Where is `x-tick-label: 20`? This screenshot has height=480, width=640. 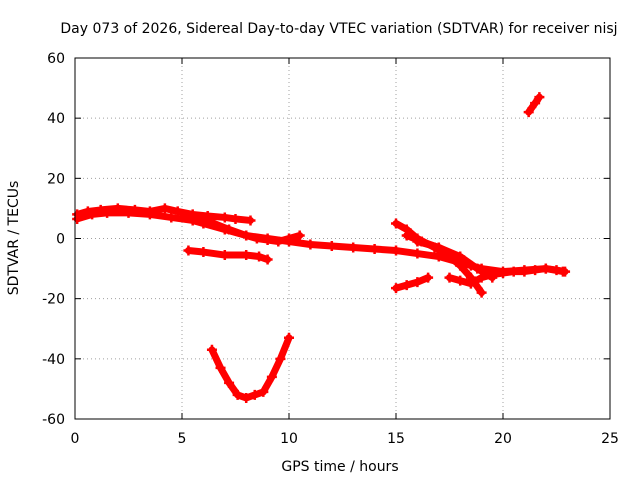 x-tick-label: 20 is located at coordinates (503, 439).